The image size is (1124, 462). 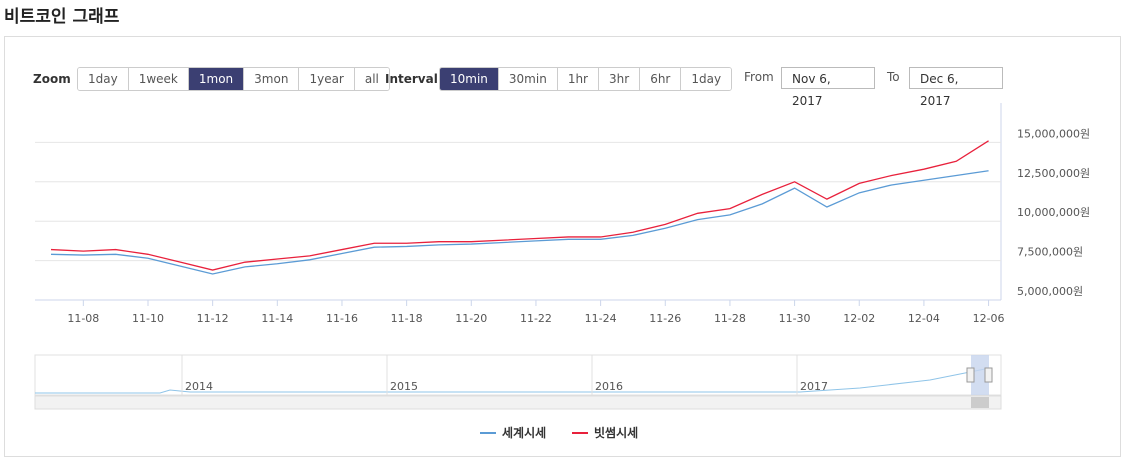 I want to click on interval-group: 10min 30min 1hr 3hr 6hr 1day, so click(x=586, y=79).